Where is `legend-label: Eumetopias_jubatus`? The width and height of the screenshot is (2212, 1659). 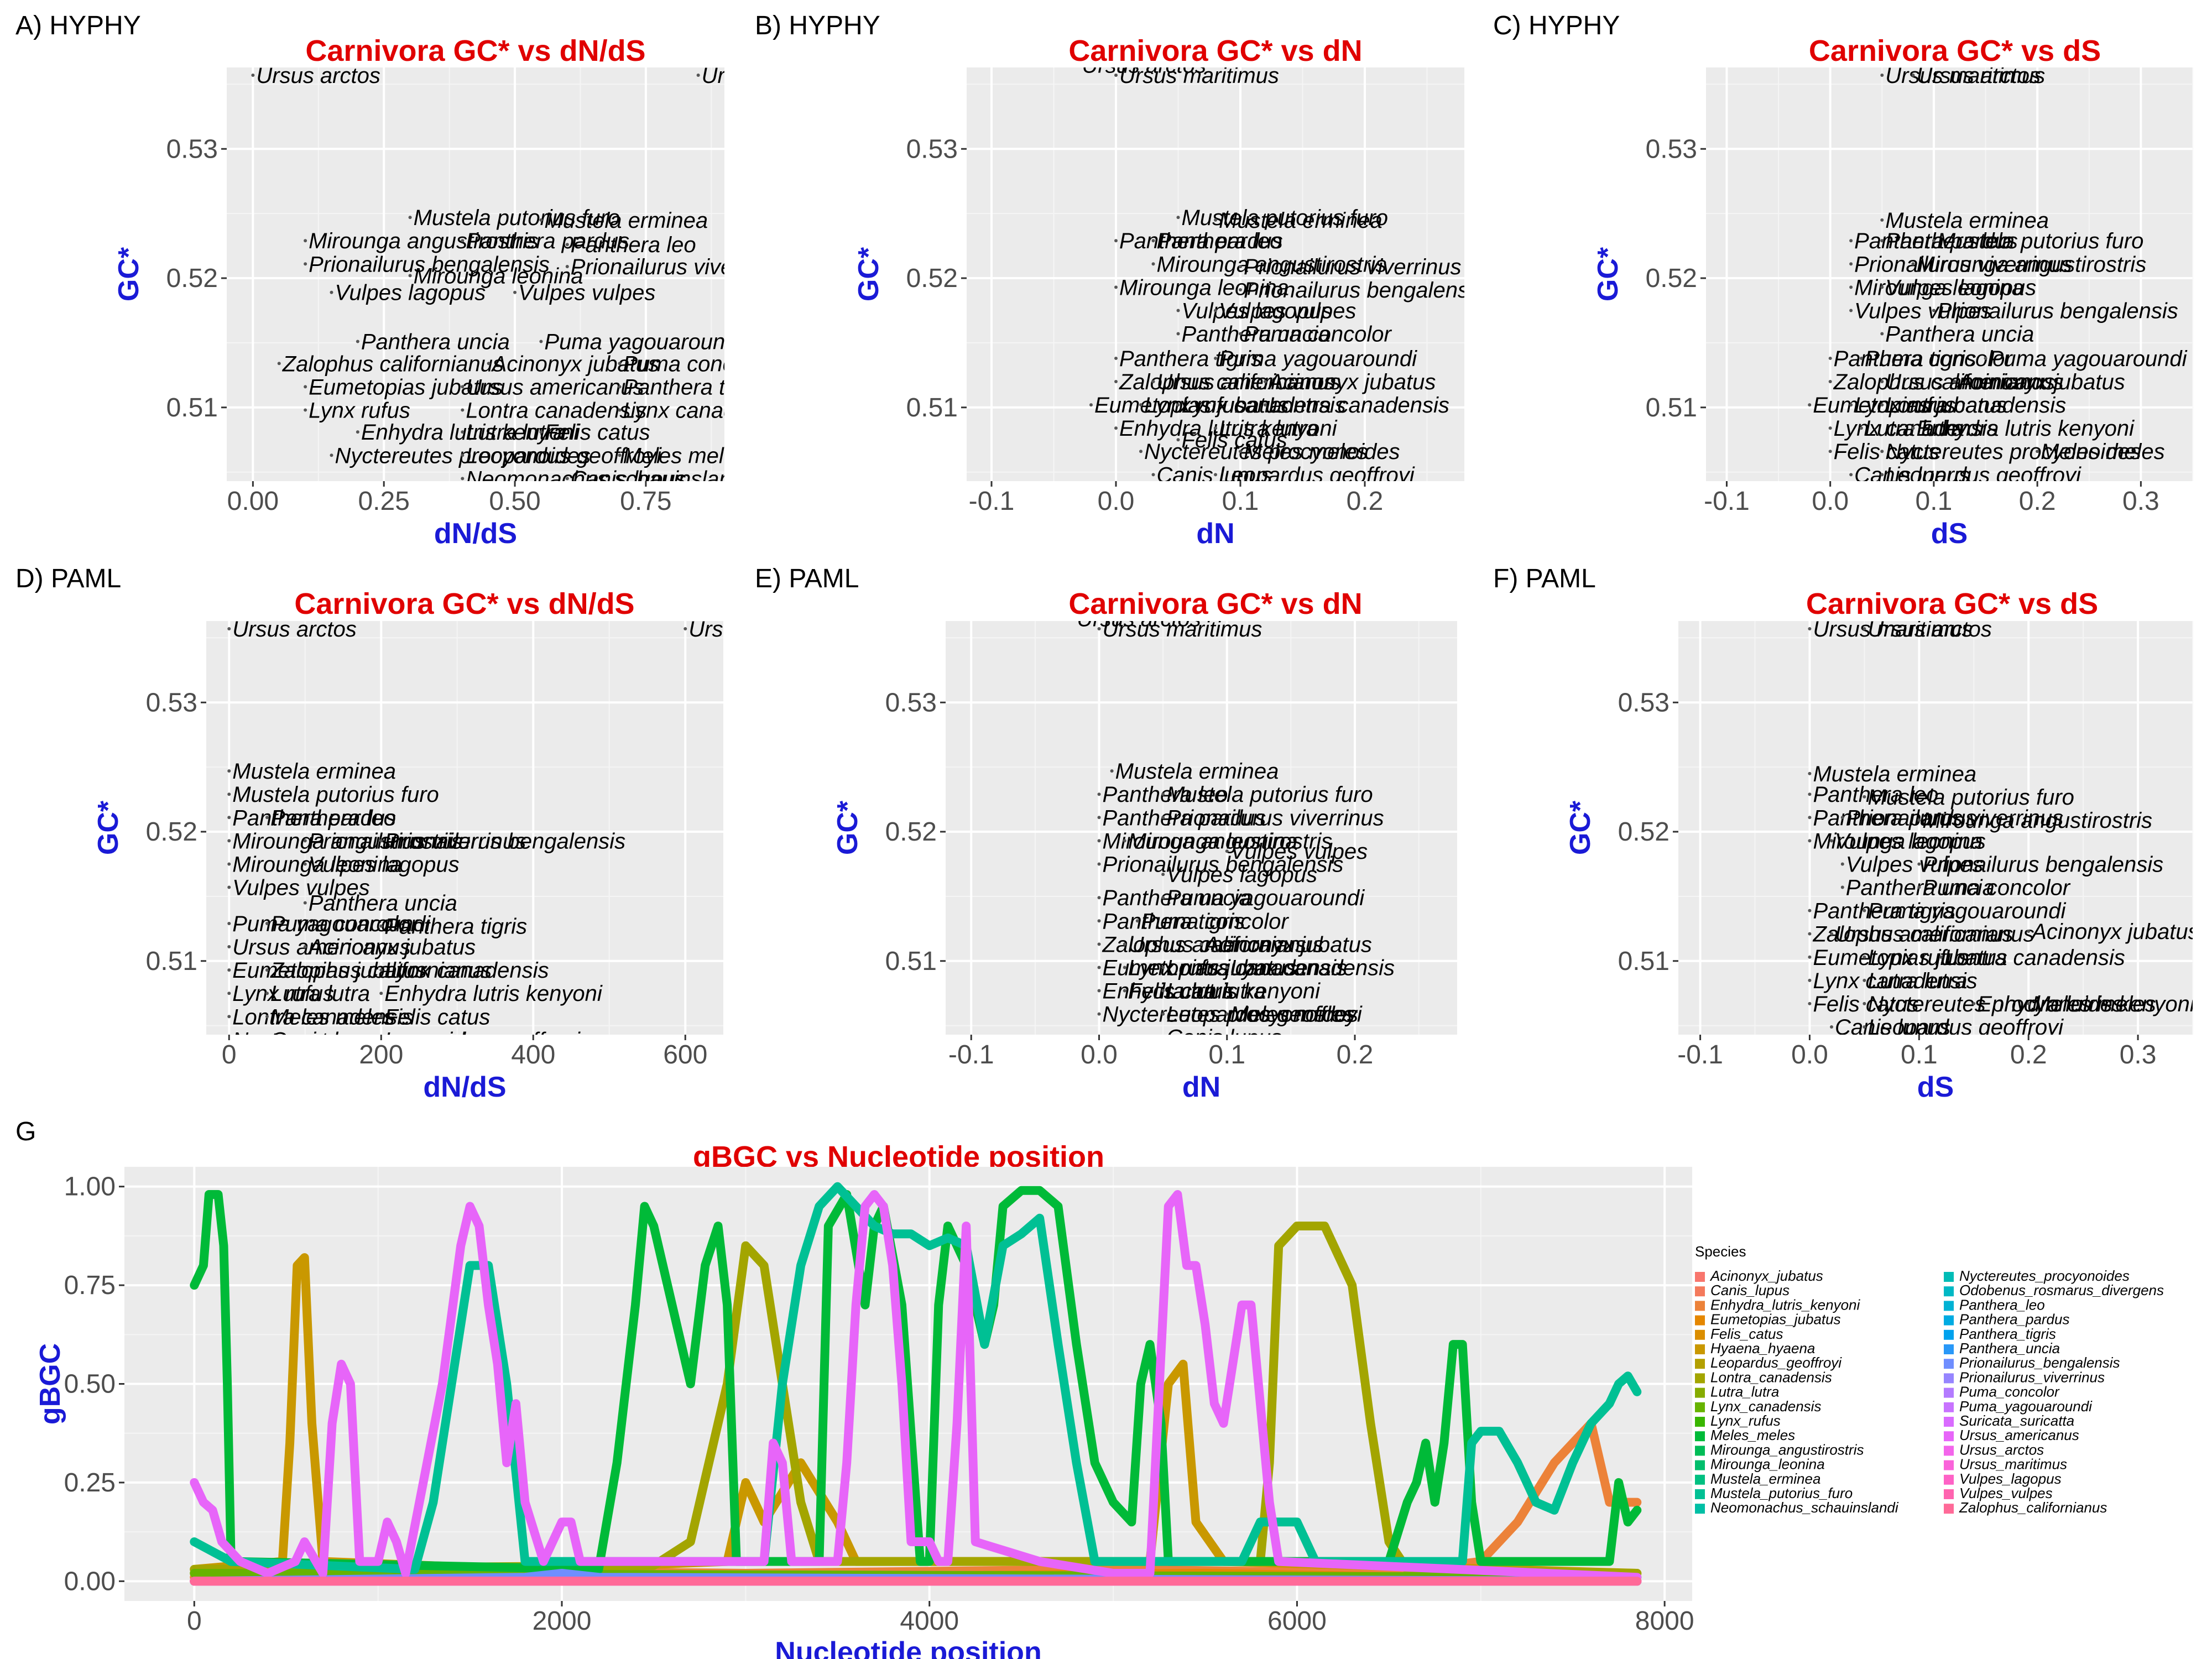
legend-label: Eumetopias_jubatus is located at coordinates (1776, 1319).